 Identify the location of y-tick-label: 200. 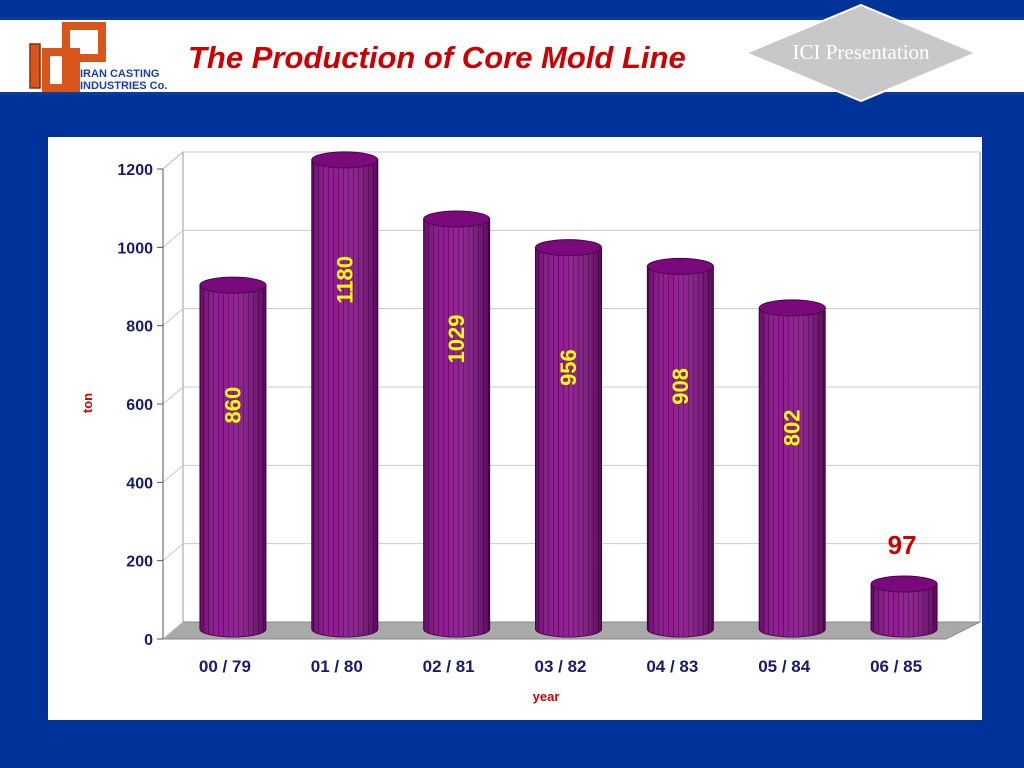
(139, 562).